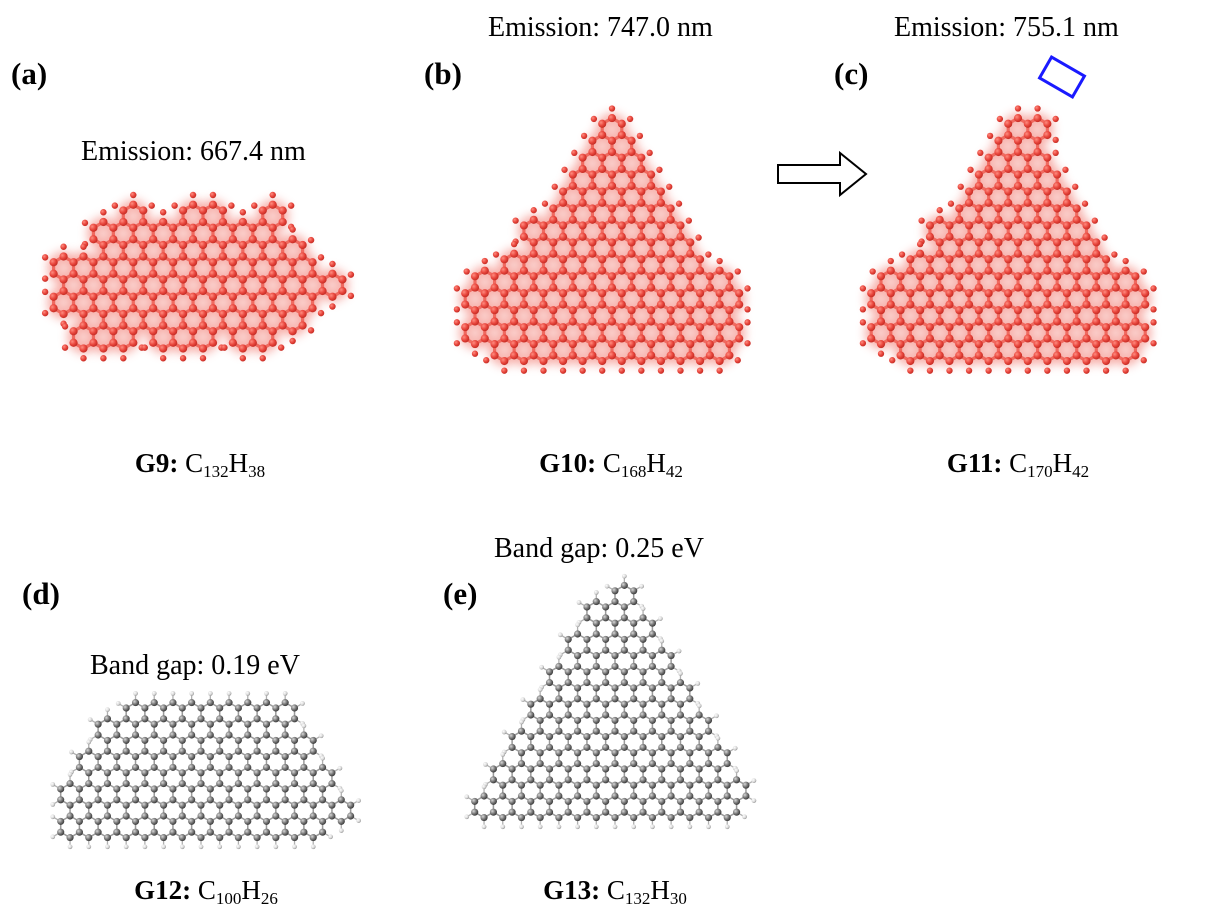 Image resolution: width=1206 pixels, height=913 pixels. Describe the element at coordinates (974, 463) in the screenshot. I see `molecule-name: G11:` at that location.